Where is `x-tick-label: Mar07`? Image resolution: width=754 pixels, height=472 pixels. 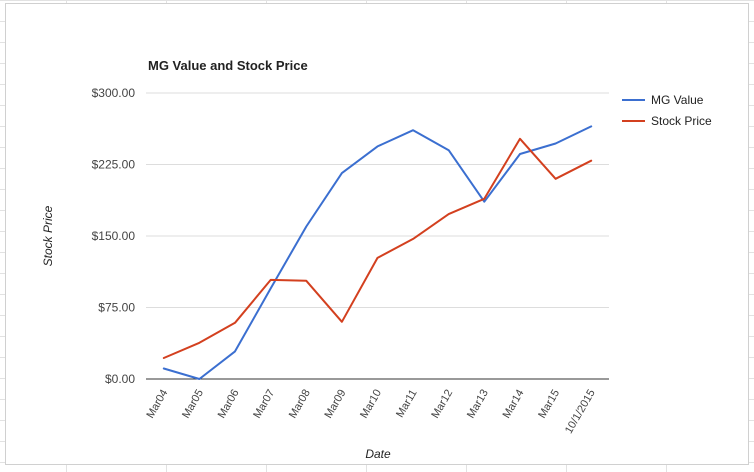
x-tick-label: Mar07 is located at coordinates (264, 404).